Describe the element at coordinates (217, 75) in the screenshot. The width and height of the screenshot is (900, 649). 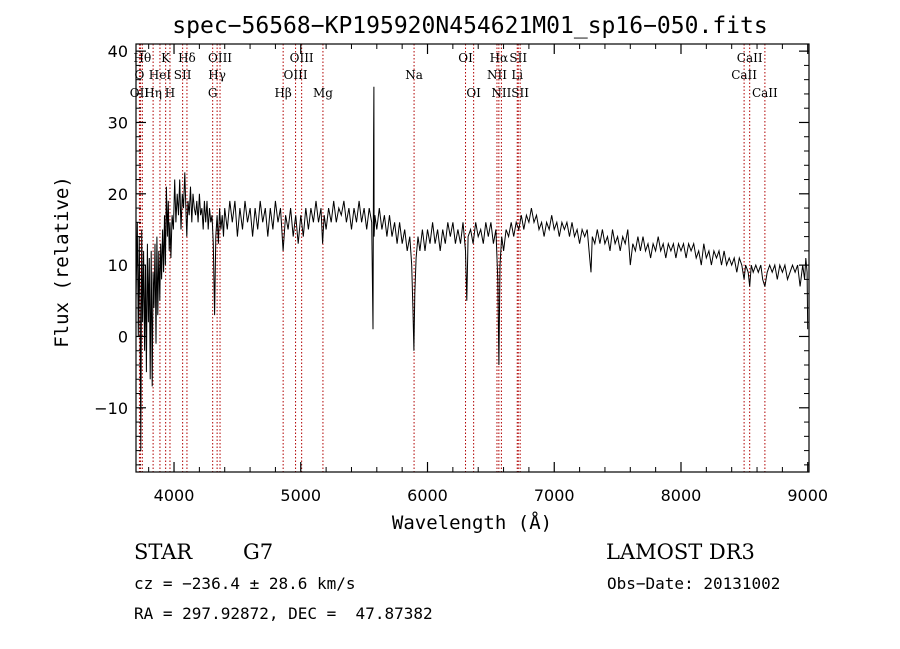
I see `line-label: Hγ` at that location.